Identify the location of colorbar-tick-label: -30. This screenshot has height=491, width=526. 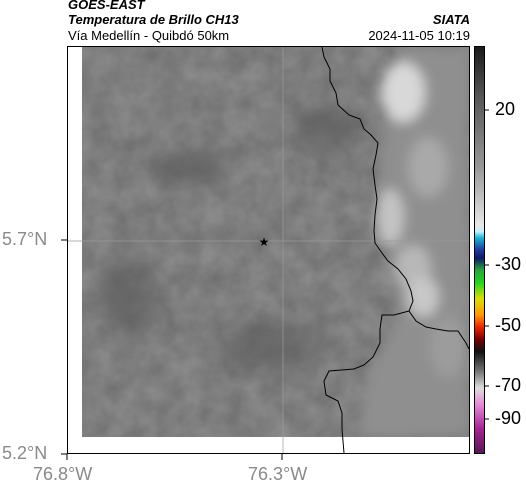
(508, 264).